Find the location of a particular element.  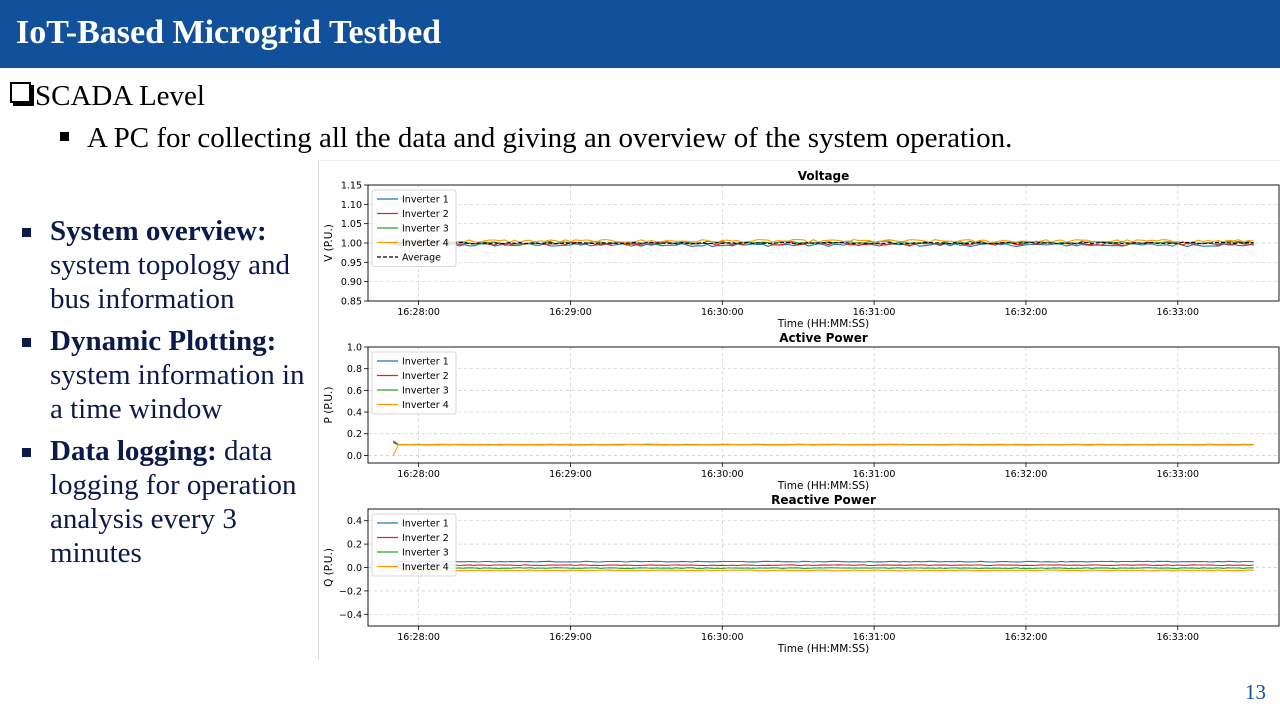

y-tick-label: 0.85 is located at coordinates (351, 302).